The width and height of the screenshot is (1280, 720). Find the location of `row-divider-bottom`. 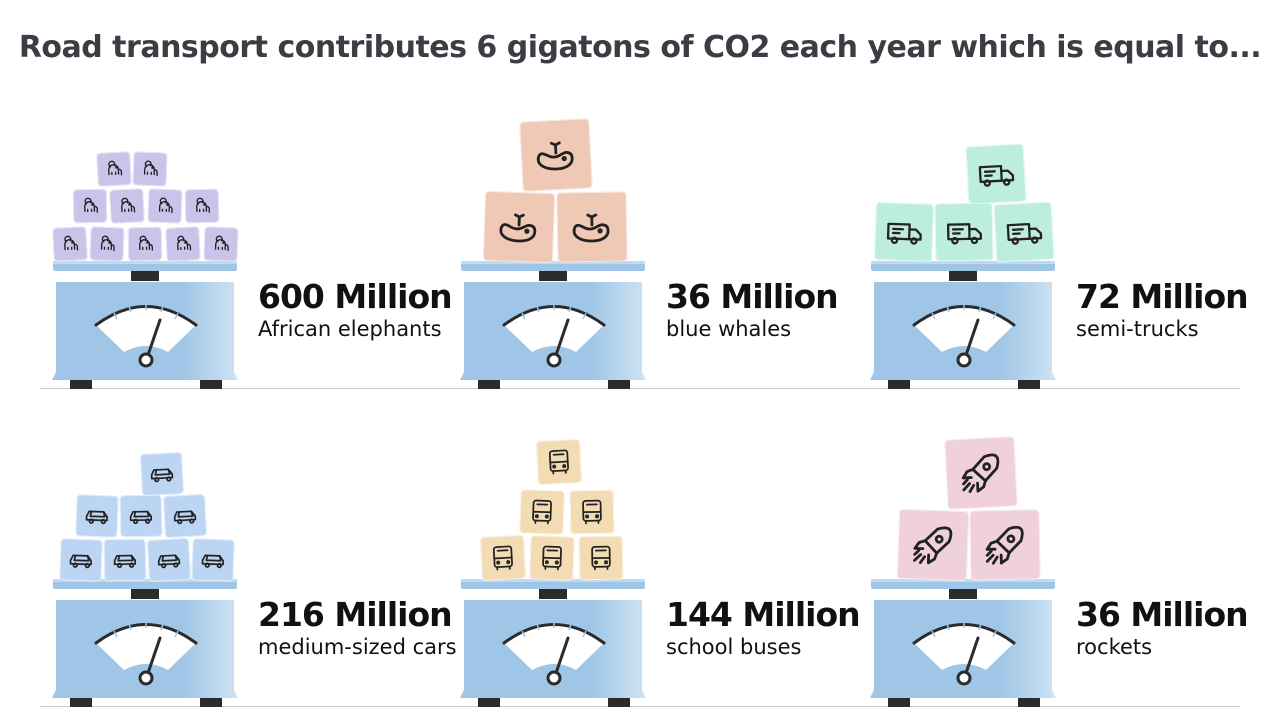

row-divider-bottom is located at coordinates (640, 706).